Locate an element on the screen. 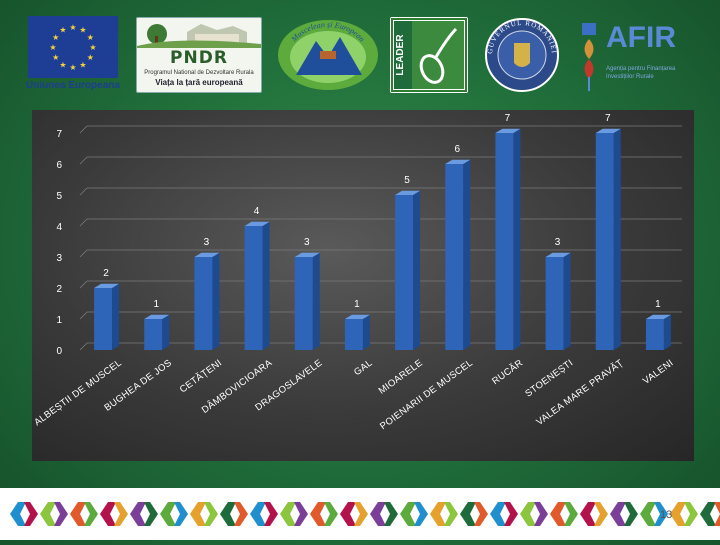 This screenshot has width=720, height=545. leader-text: LEADER is located at coordinates (400, 55).